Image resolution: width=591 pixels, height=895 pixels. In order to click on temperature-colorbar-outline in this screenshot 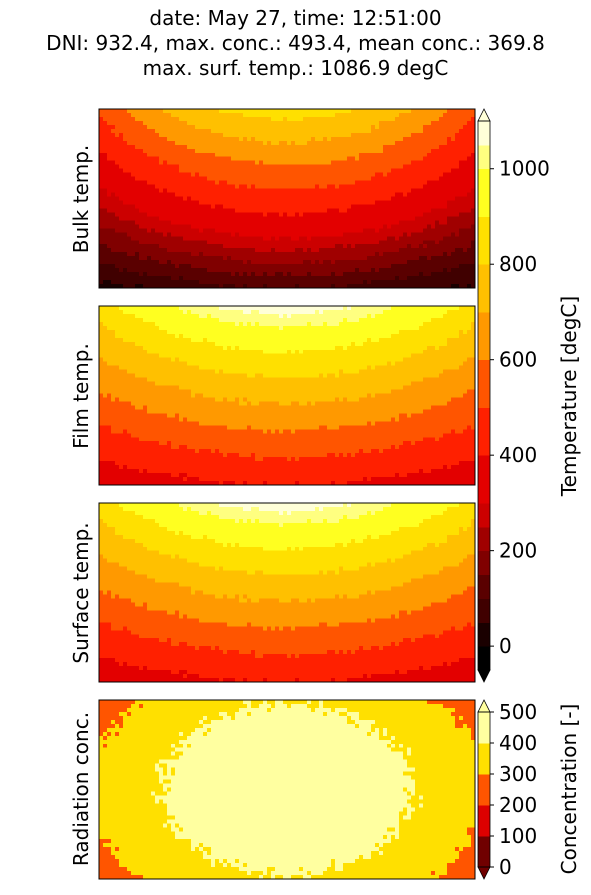, I will do `click(484, 395)`.